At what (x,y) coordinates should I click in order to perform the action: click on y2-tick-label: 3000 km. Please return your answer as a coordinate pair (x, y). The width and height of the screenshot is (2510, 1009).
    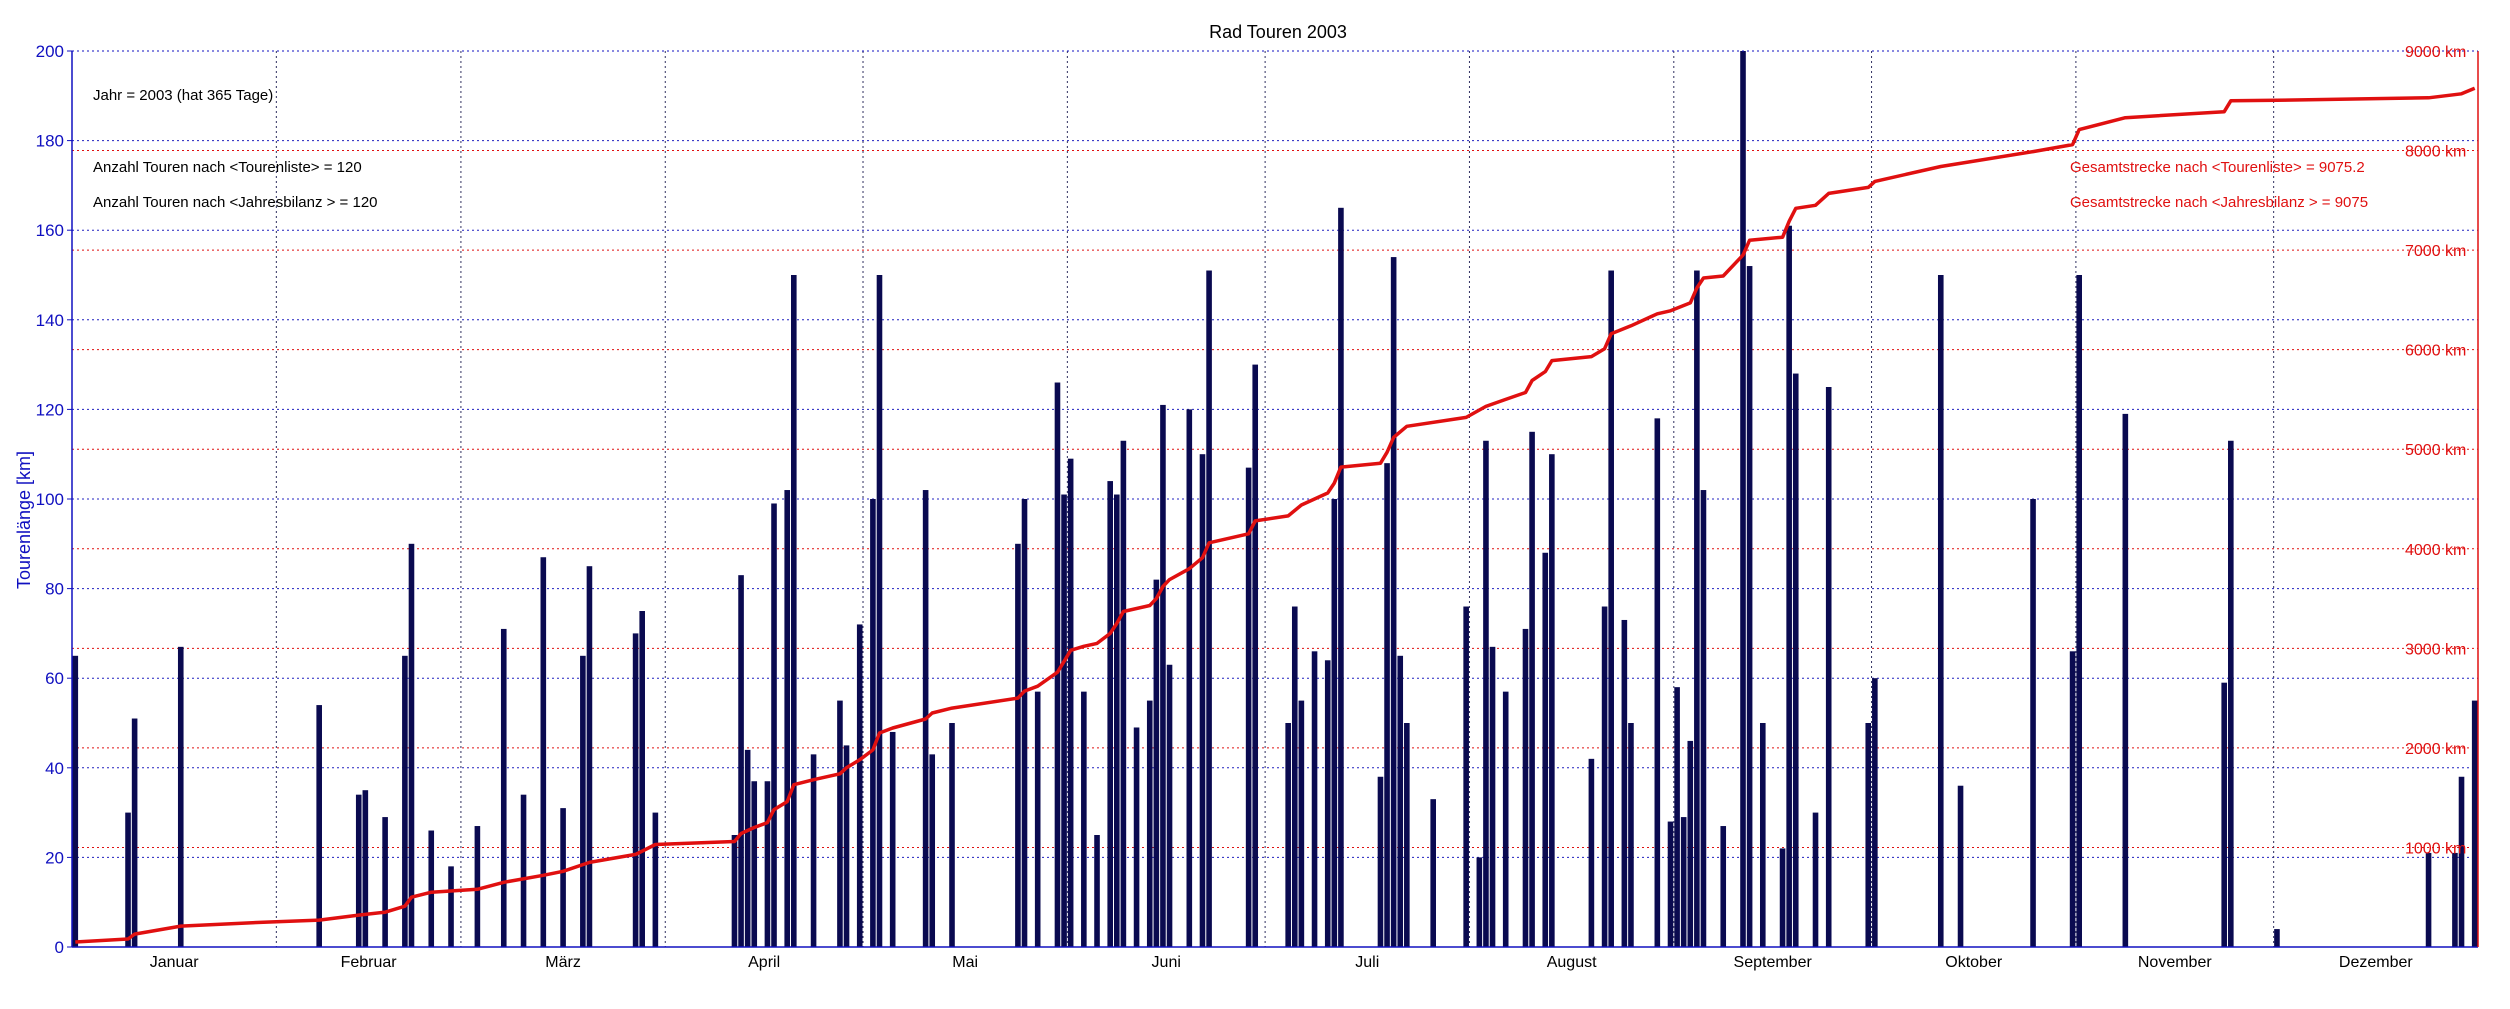
    Looking at the image, I should click on (2435, 649).